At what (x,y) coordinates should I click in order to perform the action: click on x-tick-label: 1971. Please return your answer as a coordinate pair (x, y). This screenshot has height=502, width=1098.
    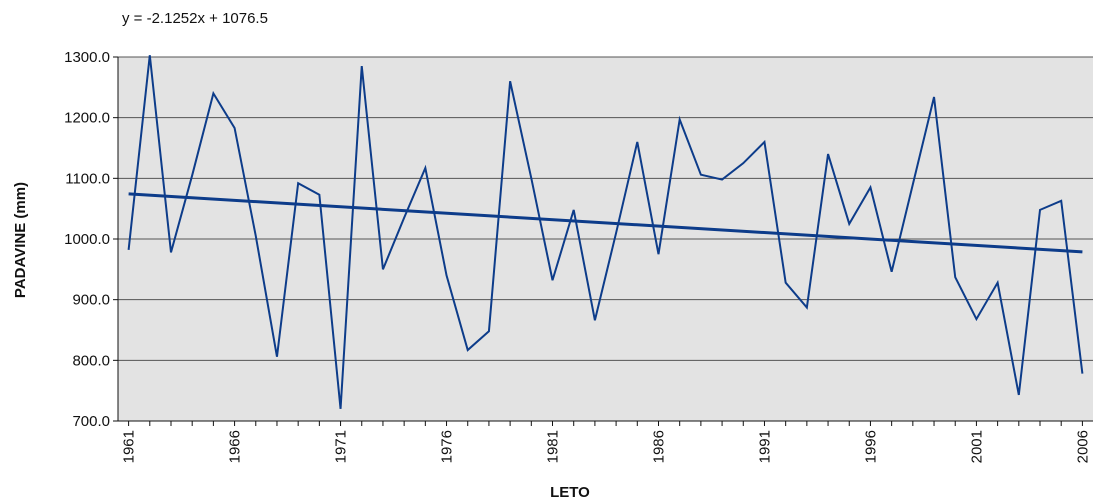
    Looking at the image, I should click on (341, 446).